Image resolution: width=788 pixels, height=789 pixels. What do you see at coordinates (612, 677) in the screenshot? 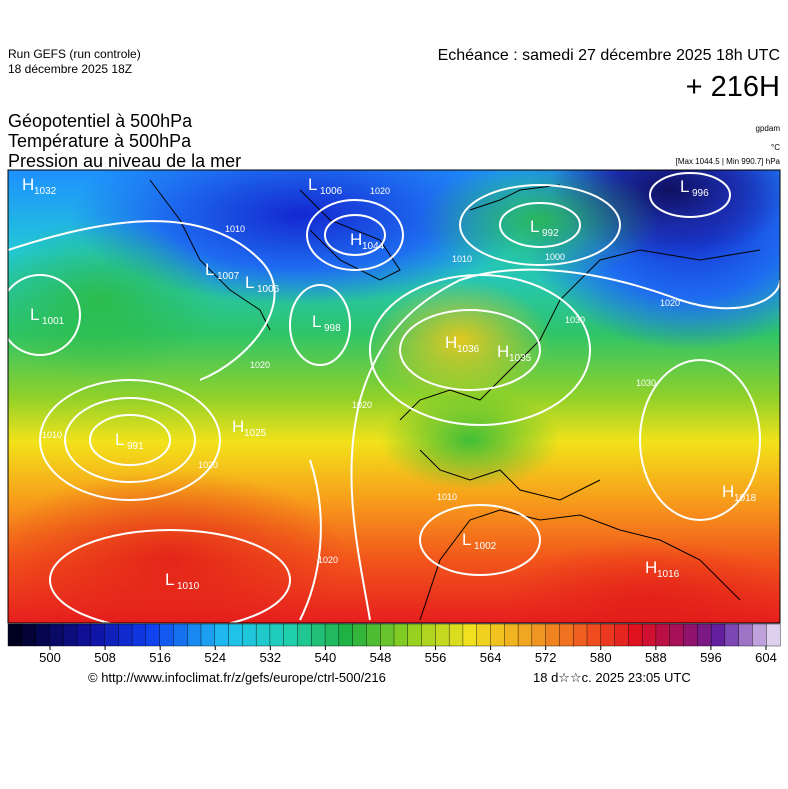
I see `generated-time: 18 d☆☆c. 2025 23:05 UTC` at bounding box center [612, 677].